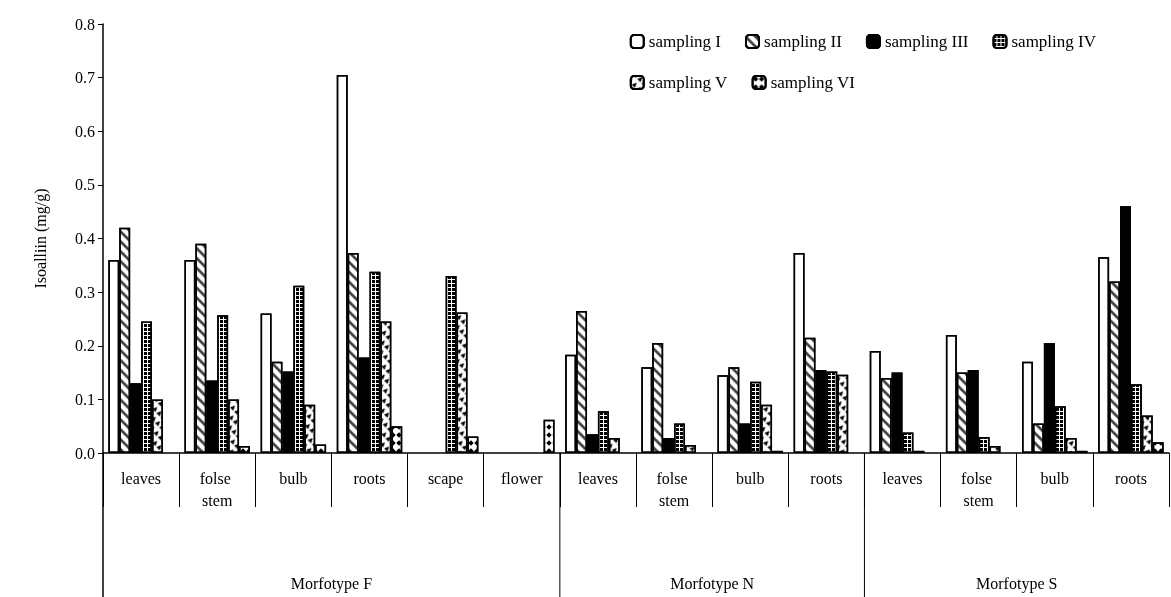  Describe the element at coordinates (712, 583) in the screenshot. I see `text: Morfotype N` at that location.